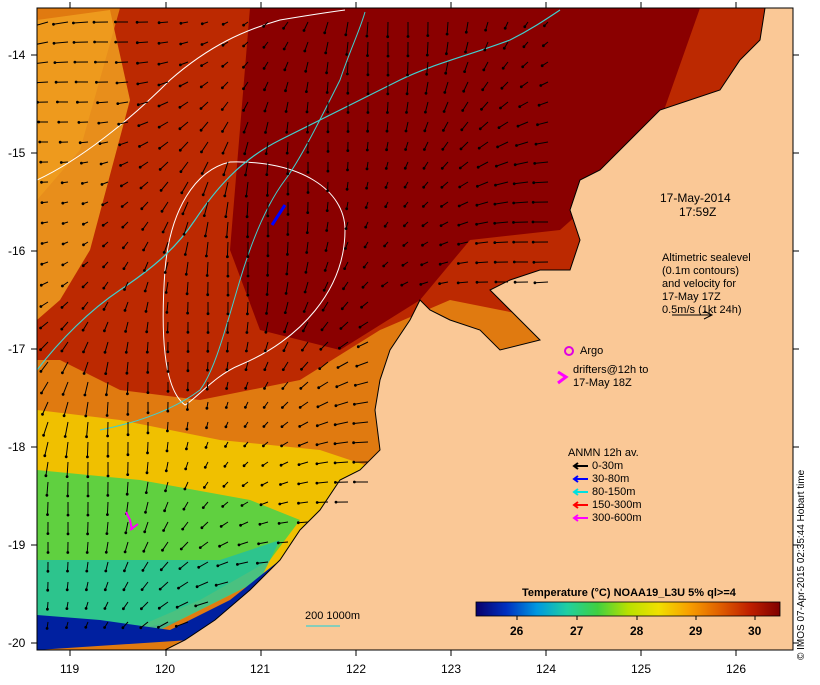 The image size is (820, 685). What do you see at coordinates (617, 505) in the screenshot?
I see `anmn-legend-label: 150-300m` at bounding box center [617, 505].